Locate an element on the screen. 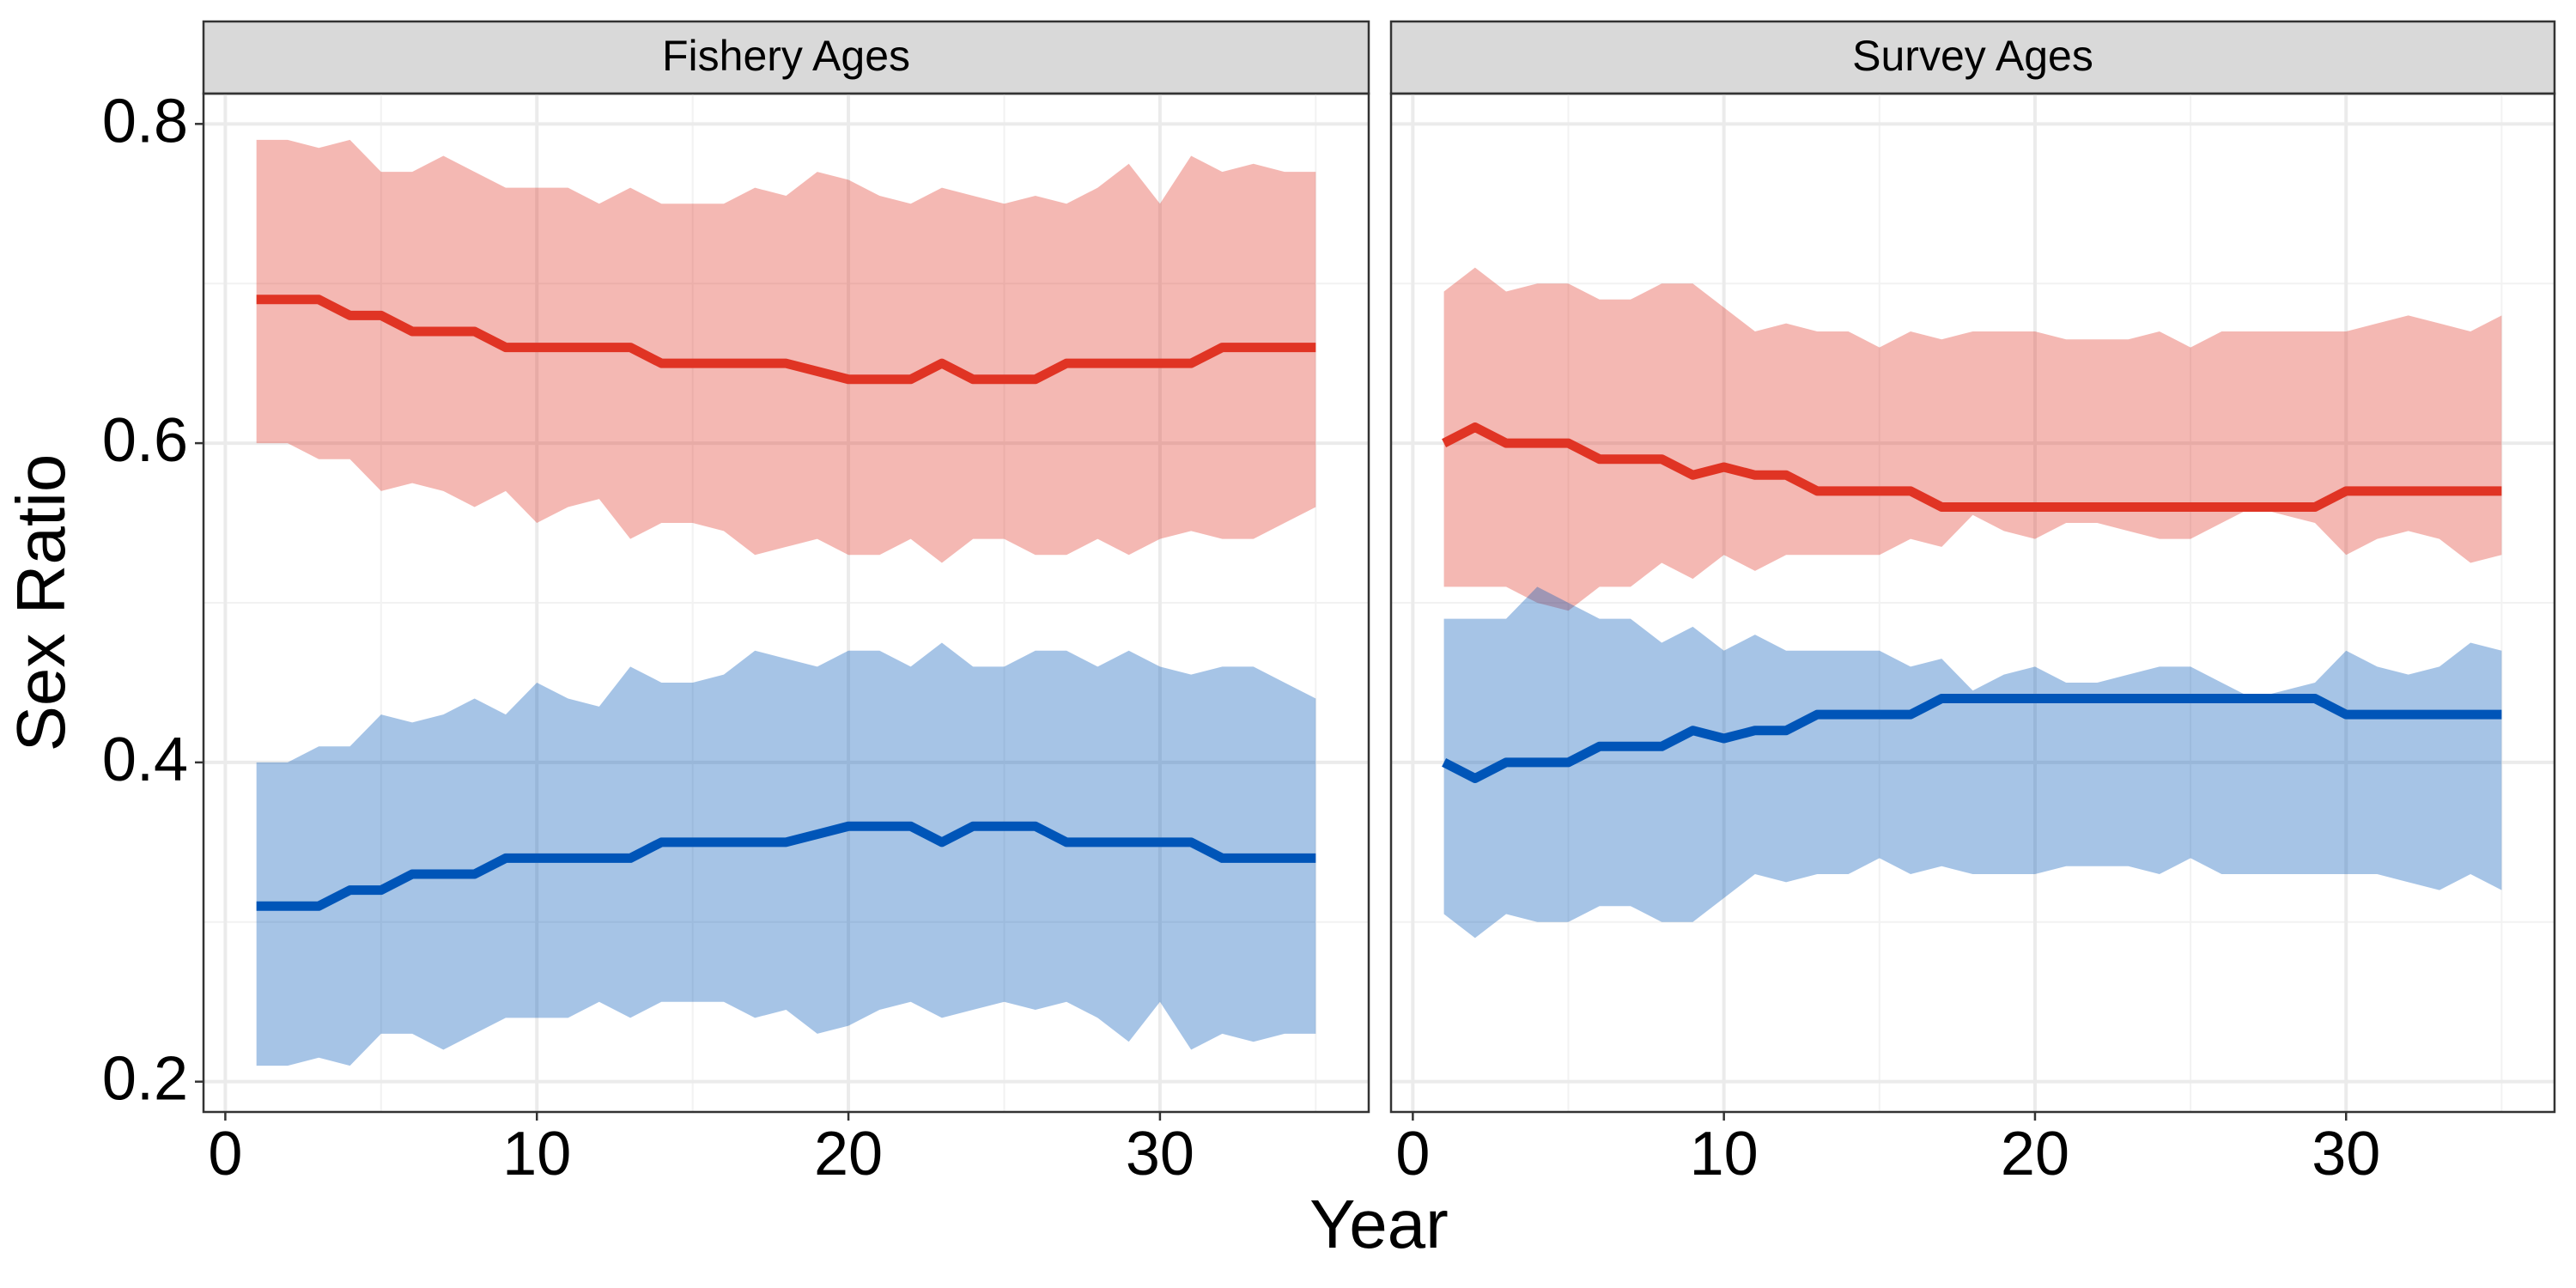 Image resolution: width=2576 pixels, height=1288 pixels. strip-title: Survey Ages is located at coordinates (1973, 56).